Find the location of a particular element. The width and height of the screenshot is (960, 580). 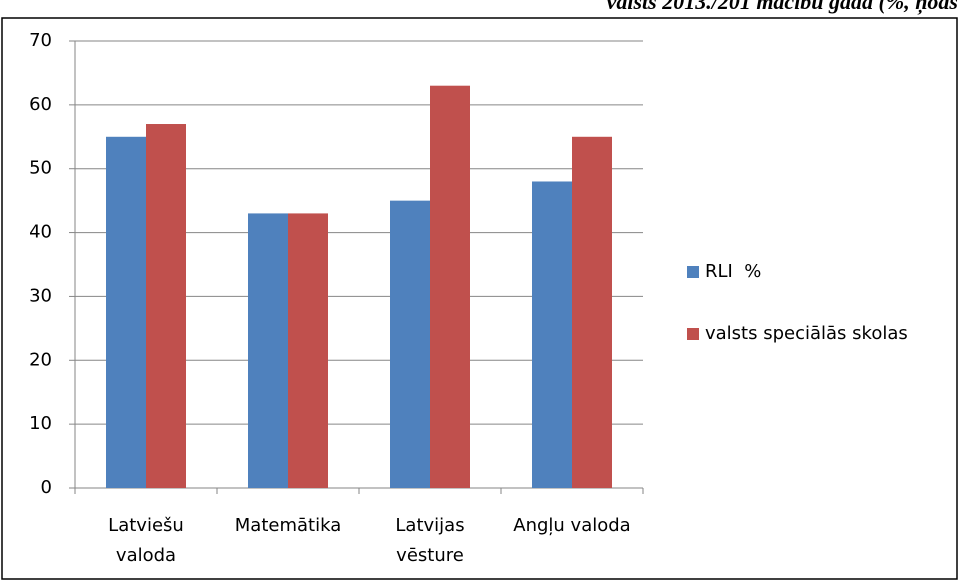

legend-label: RLI % is located at coordinates (733, 271).